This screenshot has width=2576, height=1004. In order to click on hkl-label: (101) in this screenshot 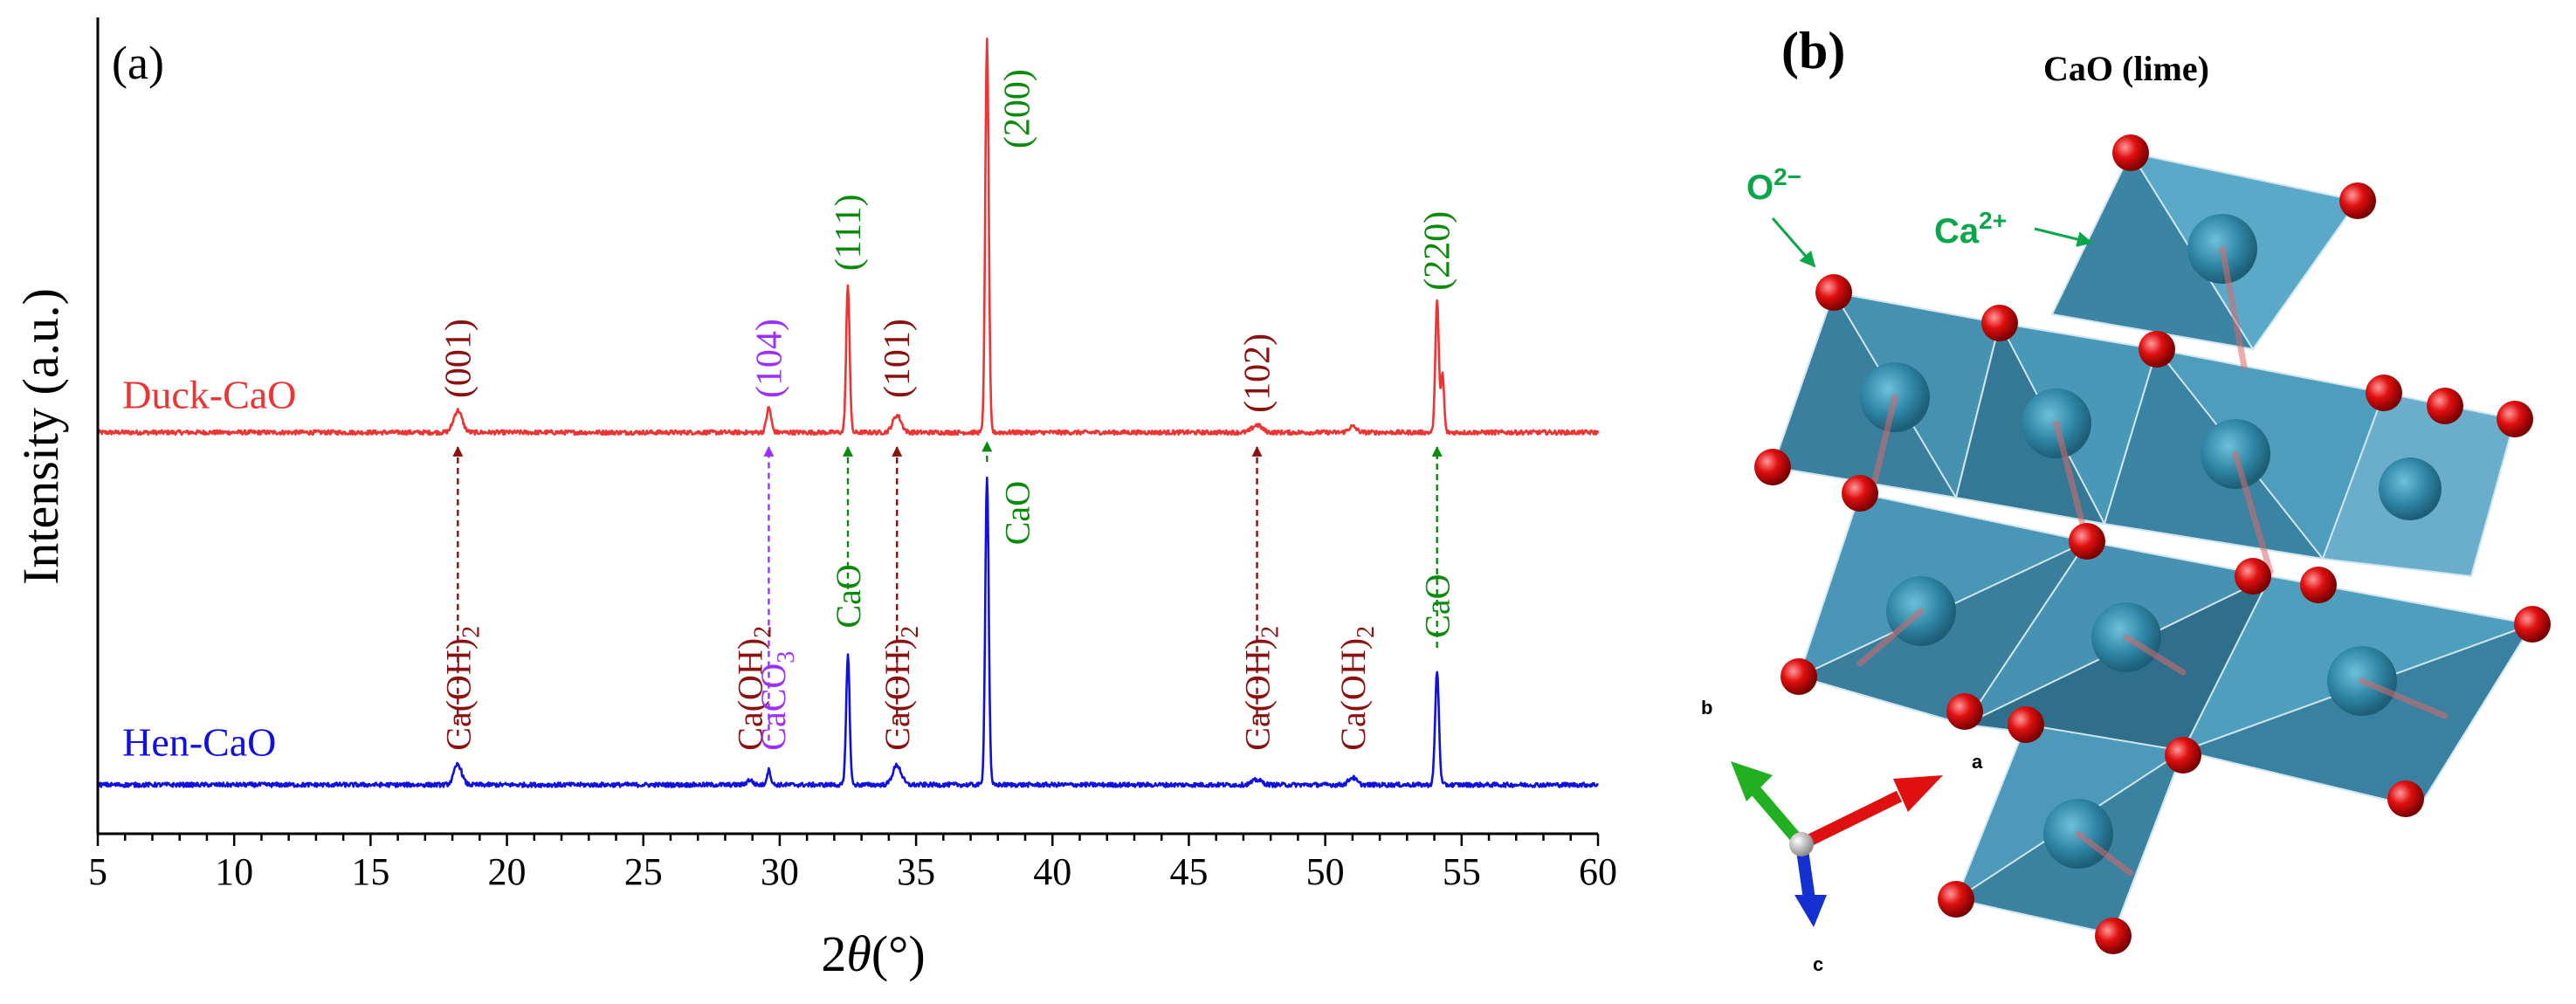, I will do `click(898, 359)`.